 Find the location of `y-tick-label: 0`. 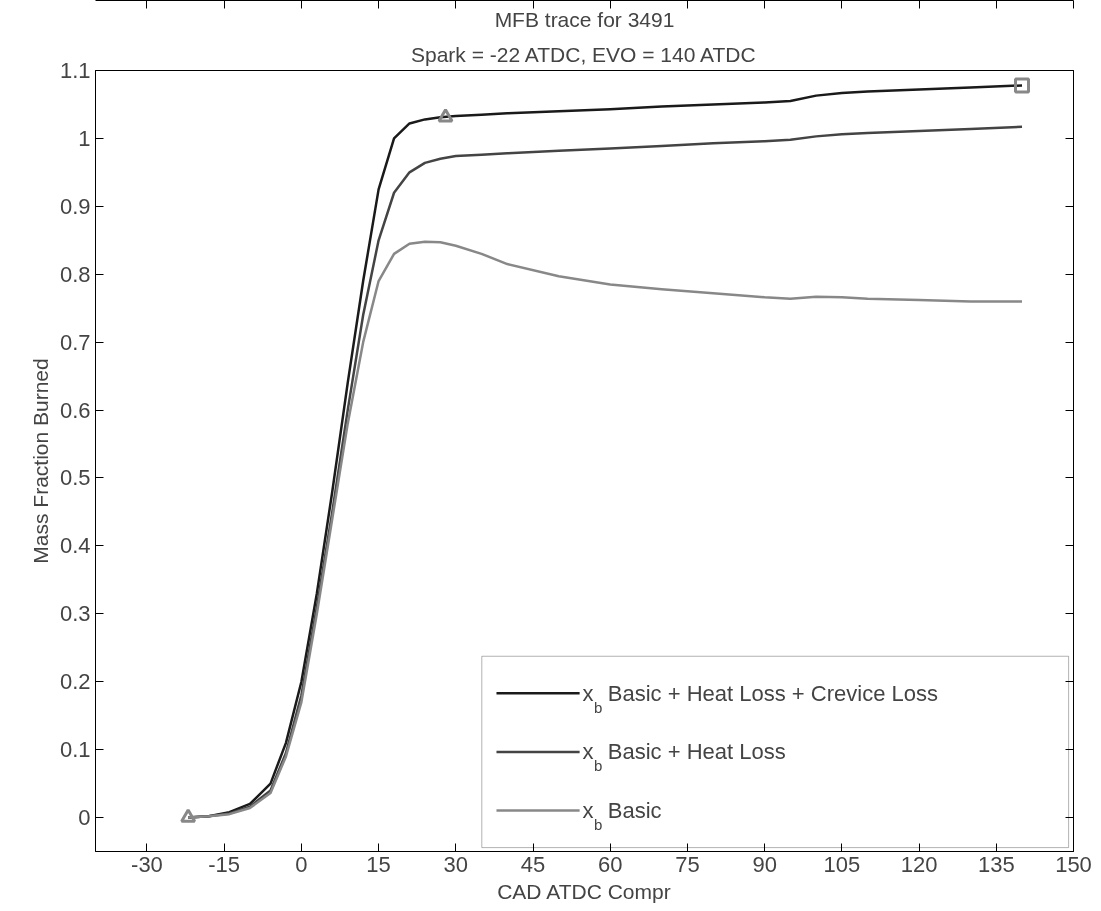

y-tick-label: 0 is located at coordinates (84, 818).